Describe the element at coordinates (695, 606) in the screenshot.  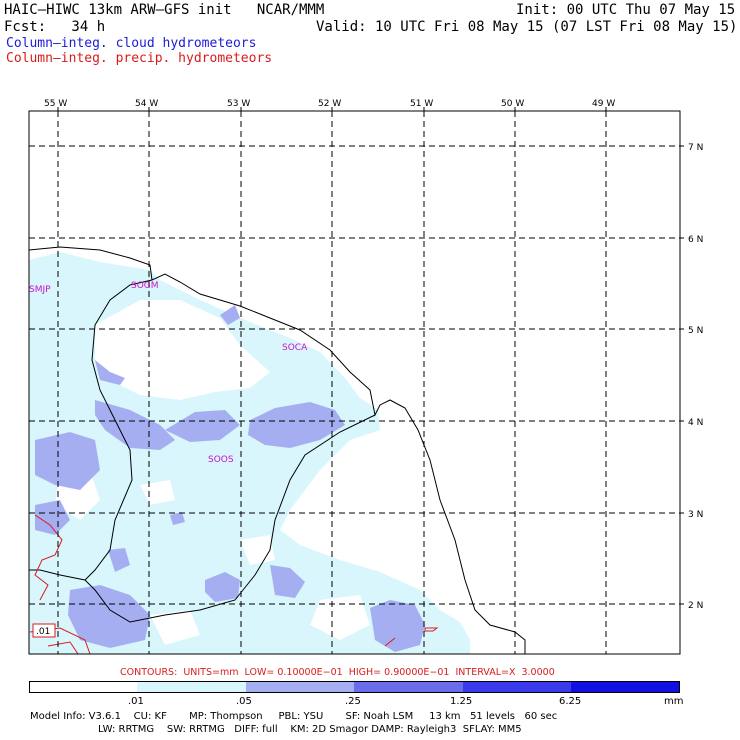
I see `lat-label: 2 N` at that location.